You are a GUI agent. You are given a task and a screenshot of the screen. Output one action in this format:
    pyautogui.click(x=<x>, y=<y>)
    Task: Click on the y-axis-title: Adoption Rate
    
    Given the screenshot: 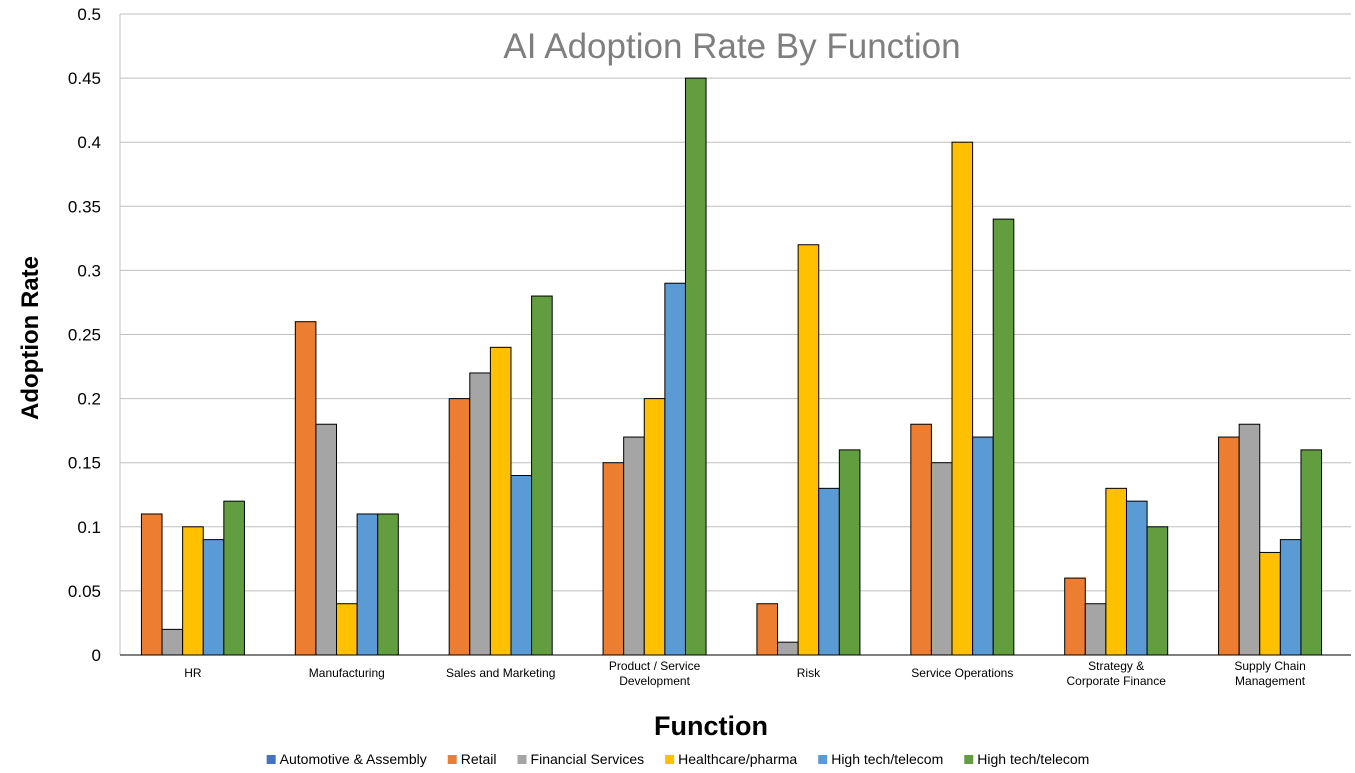 What is the action you would take?
    pyautogui.click(x=30, y=338)
    